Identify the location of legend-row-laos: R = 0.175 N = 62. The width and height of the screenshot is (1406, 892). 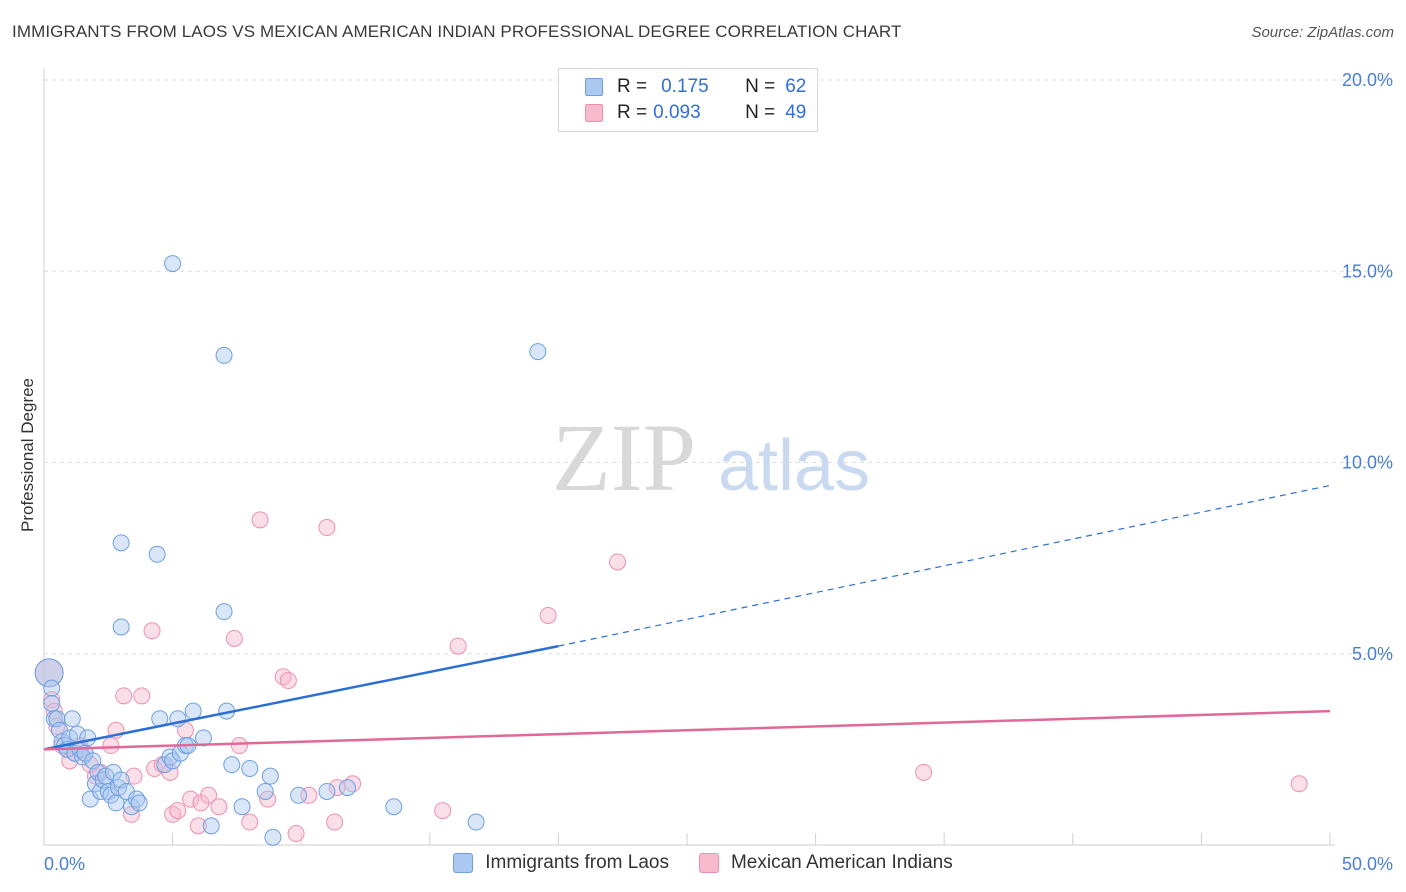
(695, 87).